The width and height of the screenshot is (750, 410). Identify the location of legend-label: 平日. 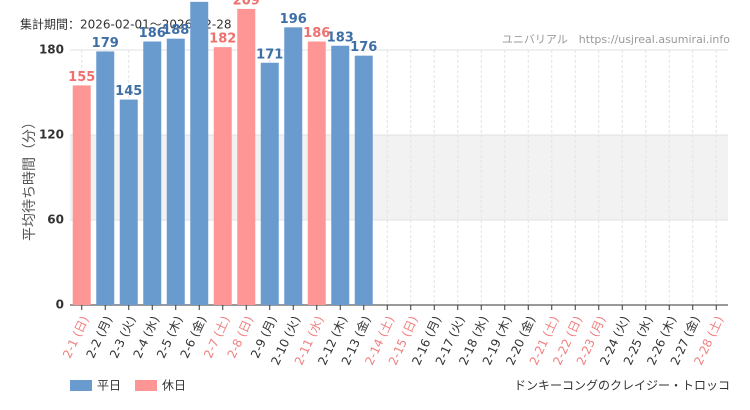
(109, 386).